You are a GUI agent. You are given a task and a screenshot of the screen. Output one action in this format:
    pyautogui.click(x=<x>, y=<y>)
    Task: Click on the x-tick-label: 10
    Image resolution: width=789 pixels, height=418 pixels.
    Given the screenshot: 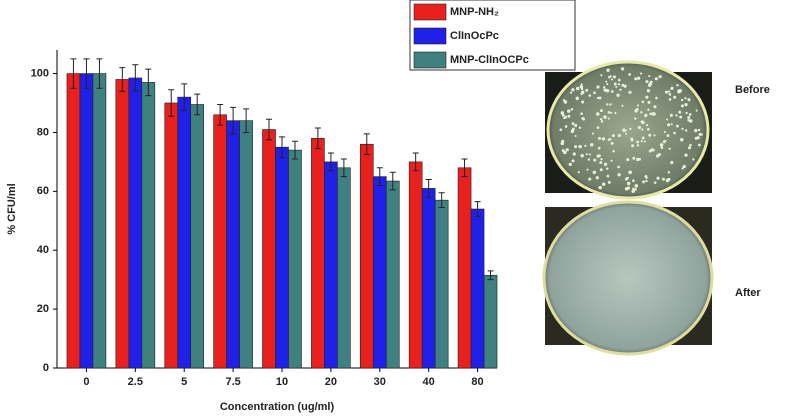 What is the action you would take?
    pyautogui.click(x=282, y=382)
    